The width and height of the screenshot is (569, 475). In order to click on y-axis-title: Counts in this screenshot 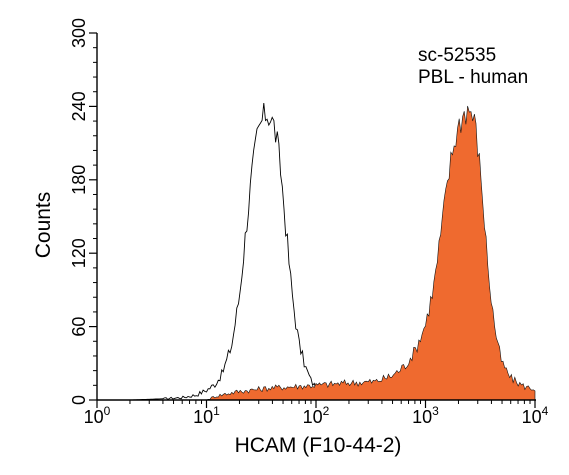, I will do `click(43, 225)`.